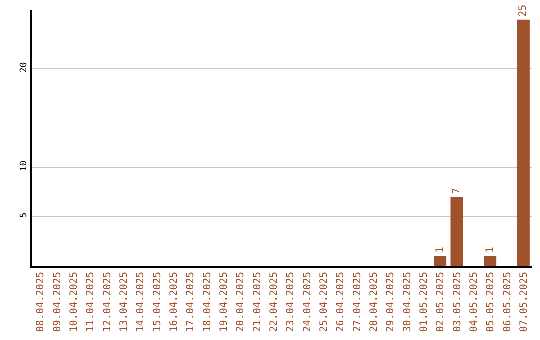 This screenshot has height=340, width=540. Describe the element at coordinates (124, 302) in the screenshot. I see `x-tick-label: 13.04.2025` at that location.